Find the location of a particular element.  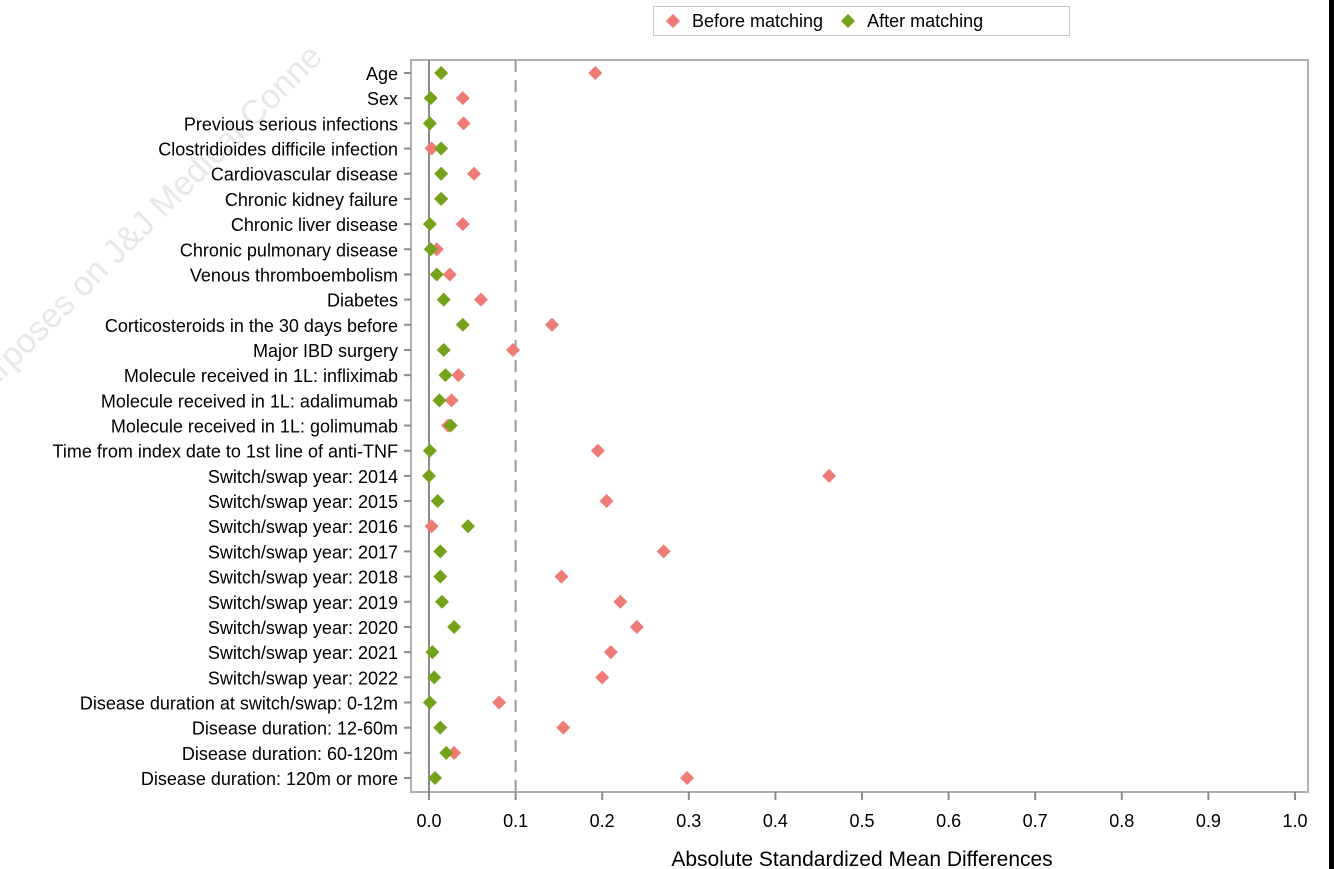

x-tick-label: 0.8 is located at coordinates (1121, 821).